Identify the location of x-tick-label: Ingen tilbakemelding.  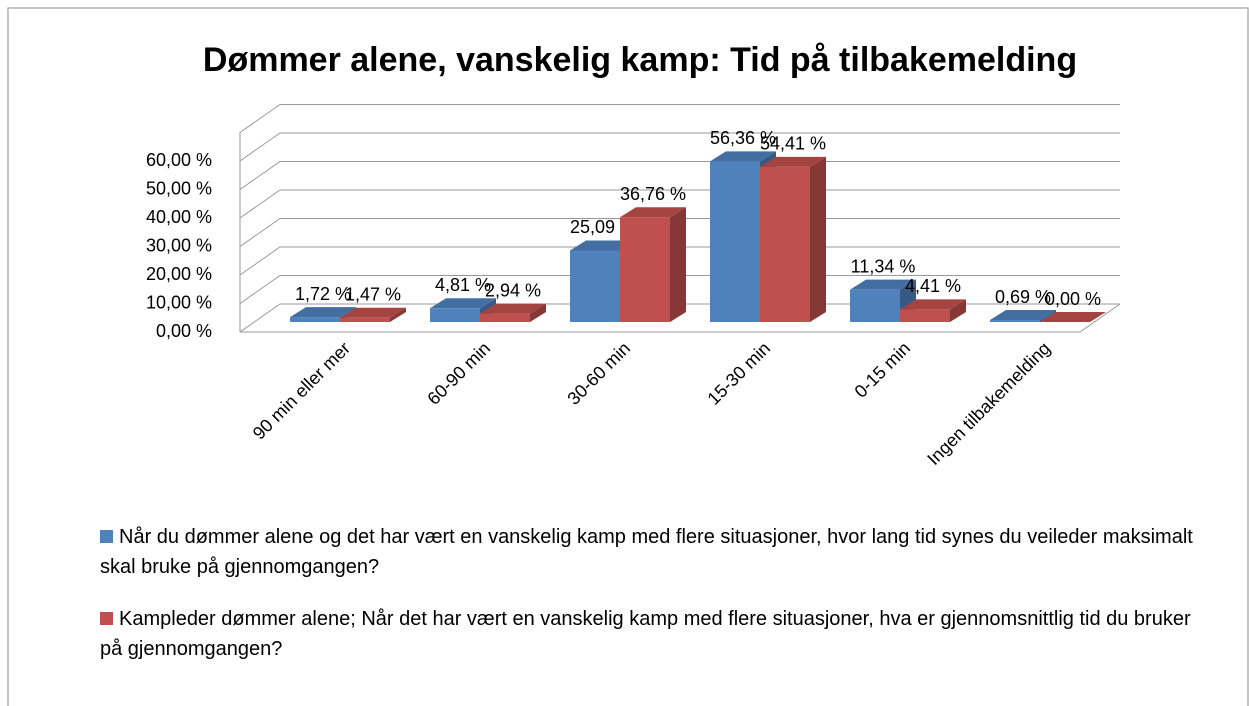
(988, 403).